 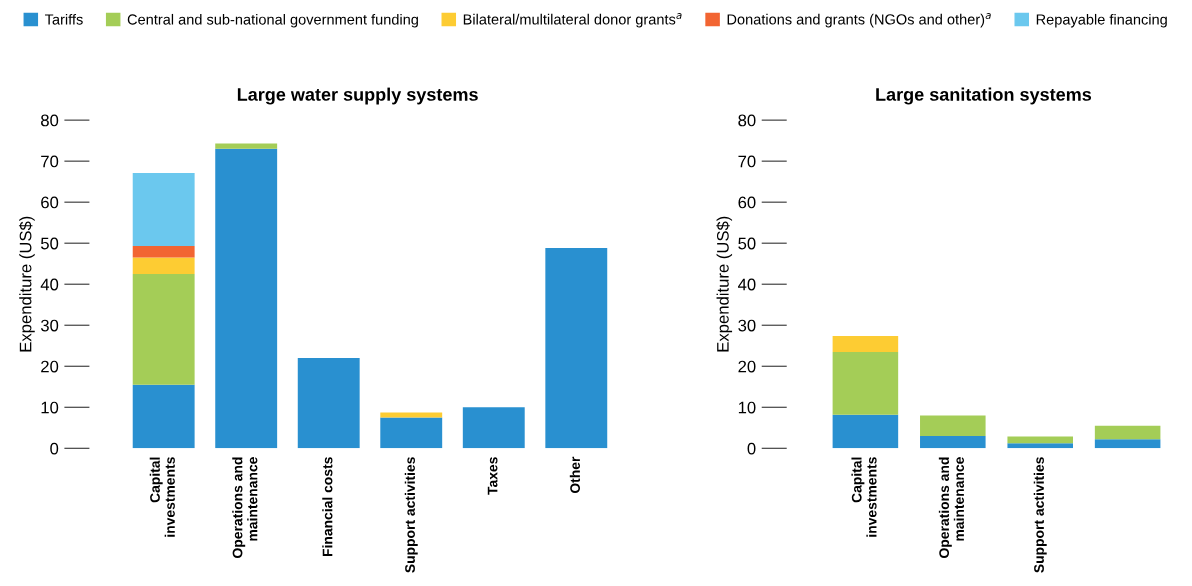 I want to click on x-tick-label: Taxes, so click(x=492, y=476).